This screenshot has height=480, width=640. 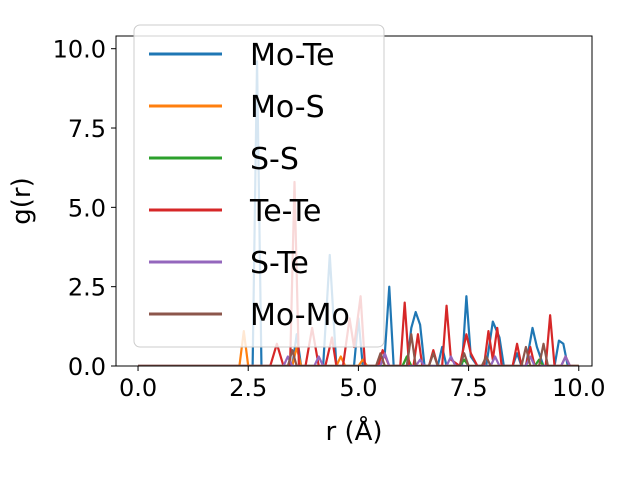 I want to click on series-line-mo-mo, so click(x=358, y=349).